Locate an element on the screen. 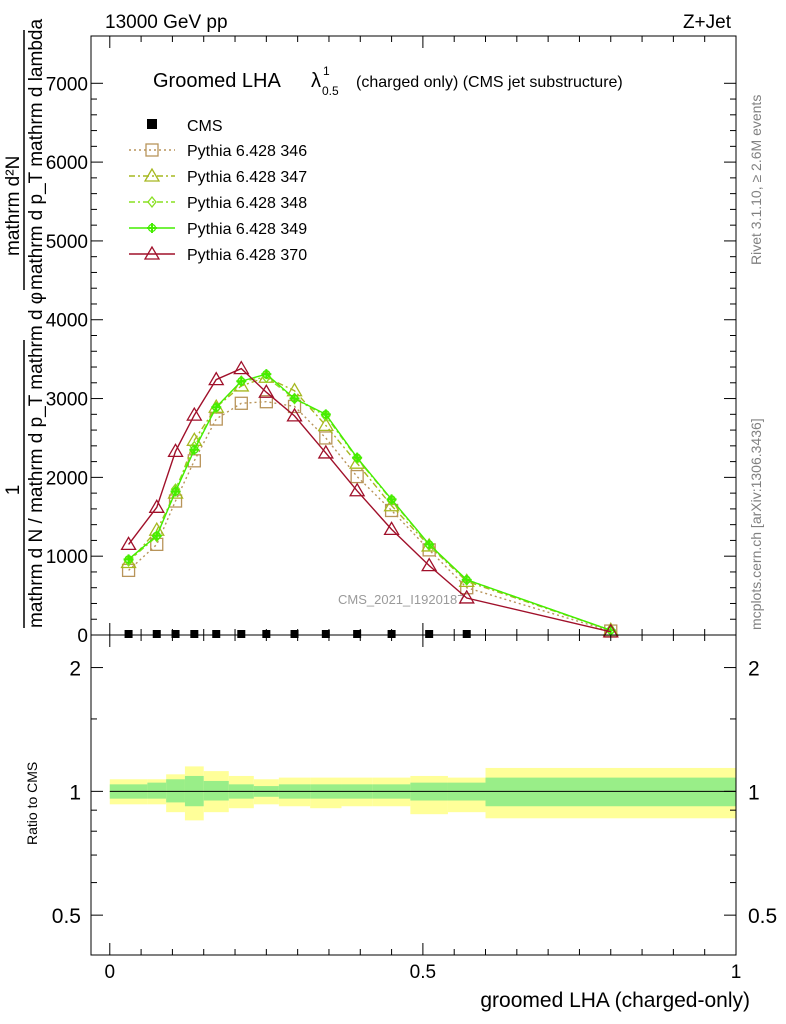  x-axis-label: groomed LHA (charged-only) is located at coordinates (615, 1000).